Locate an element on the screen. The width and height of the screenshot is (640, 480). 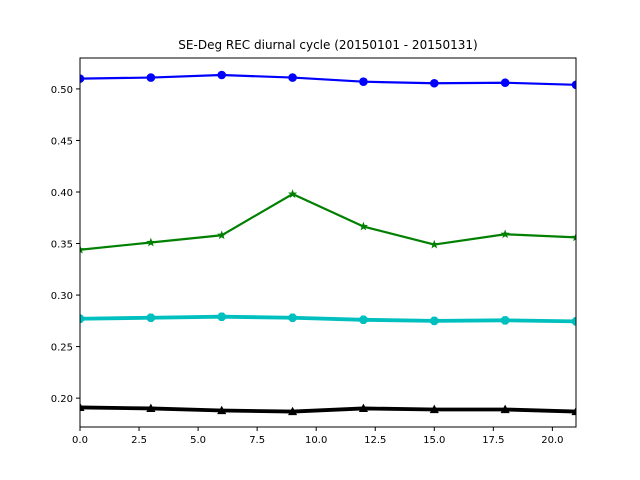
x-tick-label: 15.0 is located at coordinates (434, 440).